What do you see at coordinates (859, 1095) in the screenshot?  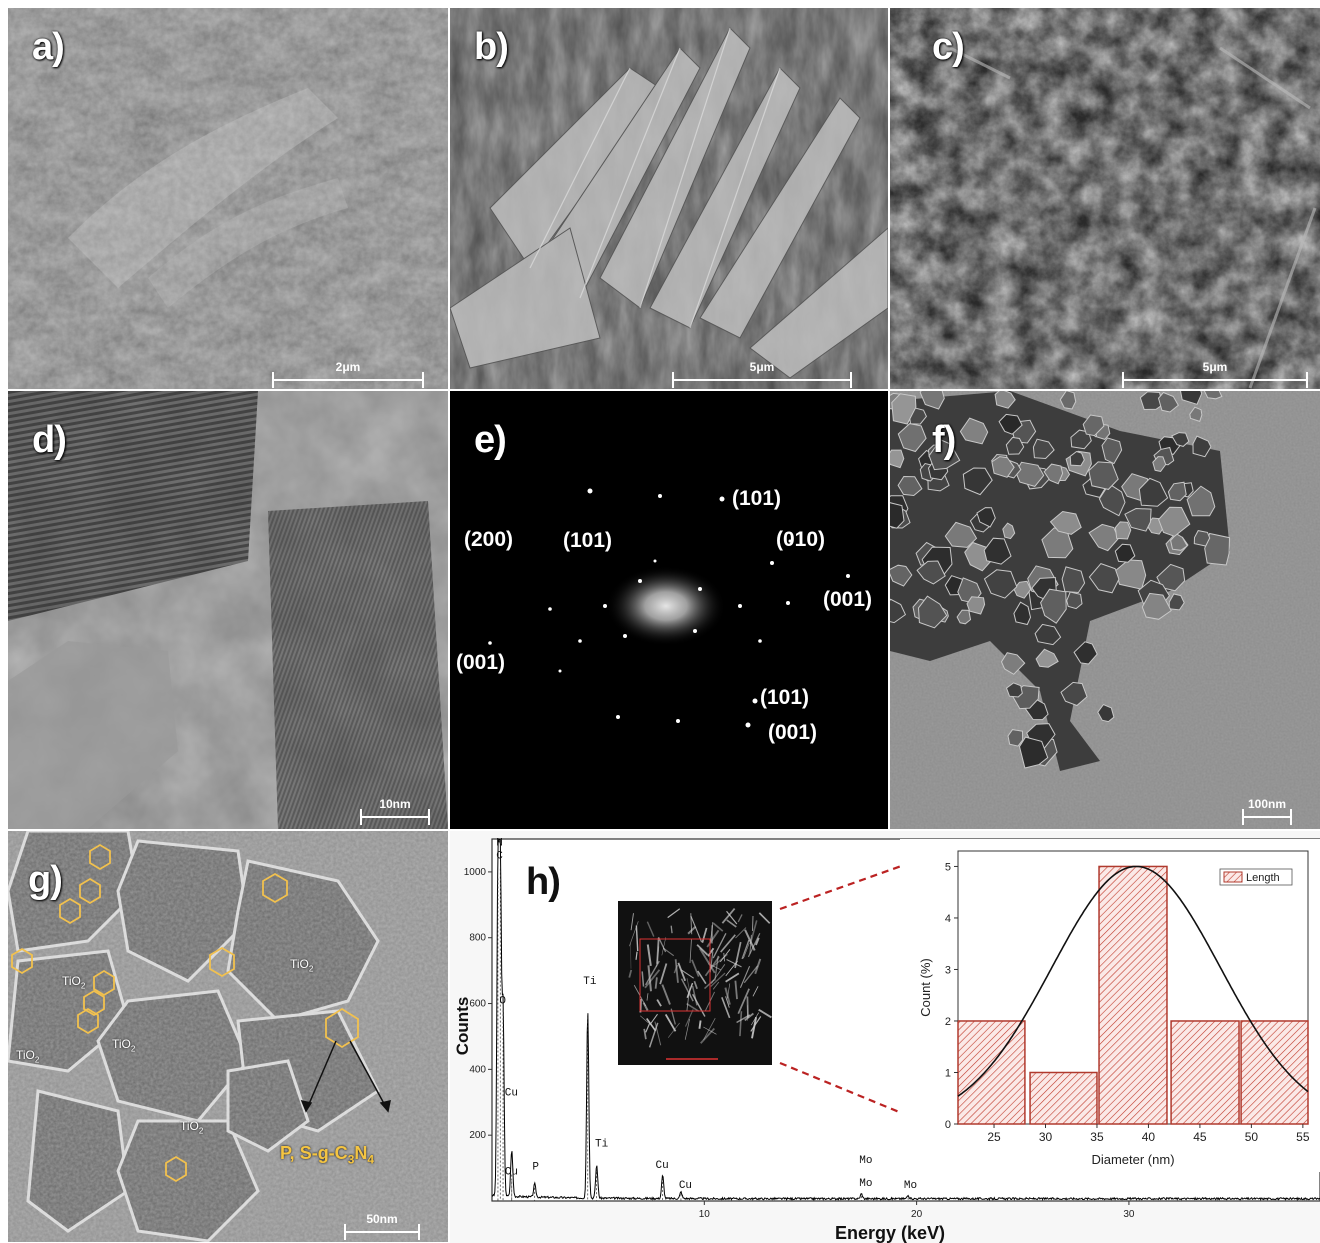 I see `eds-connector-bottom` at bounding box center [859, 1095].